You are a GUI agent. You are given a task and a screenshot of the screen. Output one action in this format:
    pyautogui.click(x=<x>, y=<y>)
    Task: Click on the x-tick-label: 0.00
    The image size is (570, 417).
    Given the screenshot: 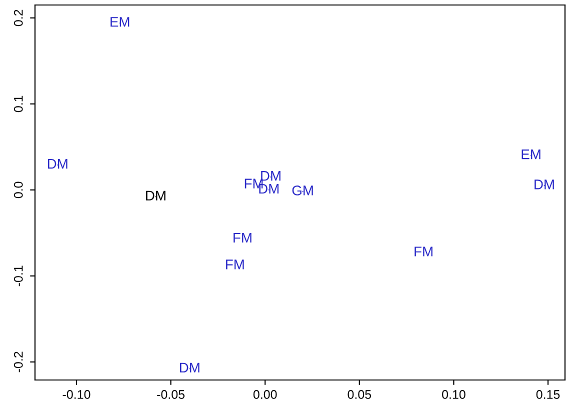 What is the action you would take?
    pyautogui.click(x=265, y=394)
    